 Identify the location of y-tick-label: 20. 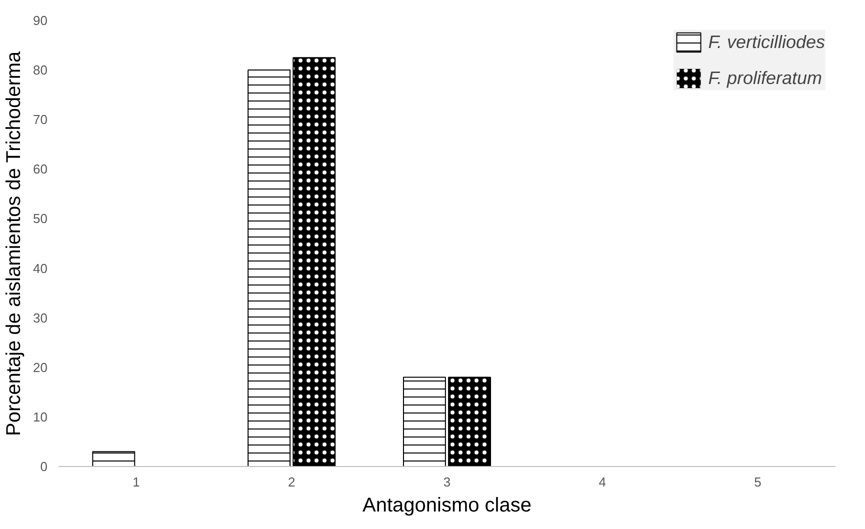
(40, 367).